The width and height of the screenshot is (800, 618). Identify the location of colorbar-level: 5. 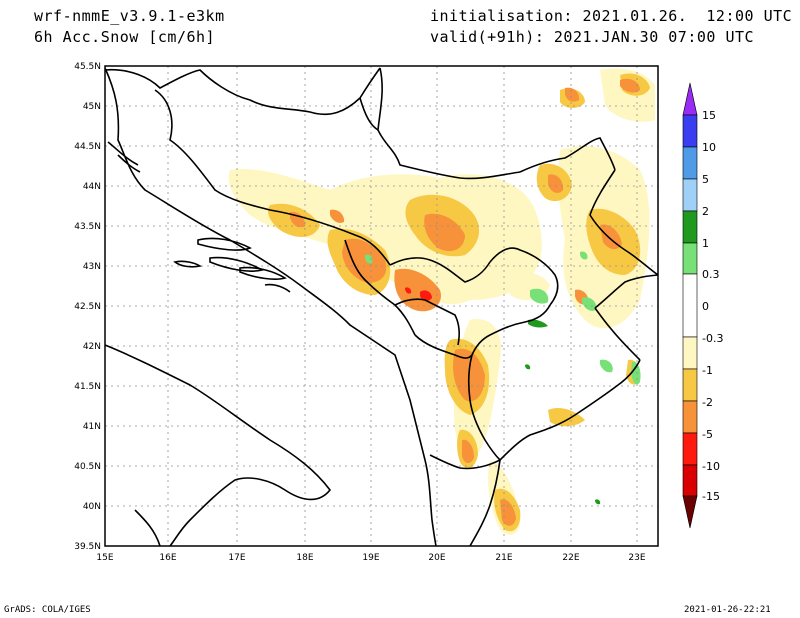
(705, 179).